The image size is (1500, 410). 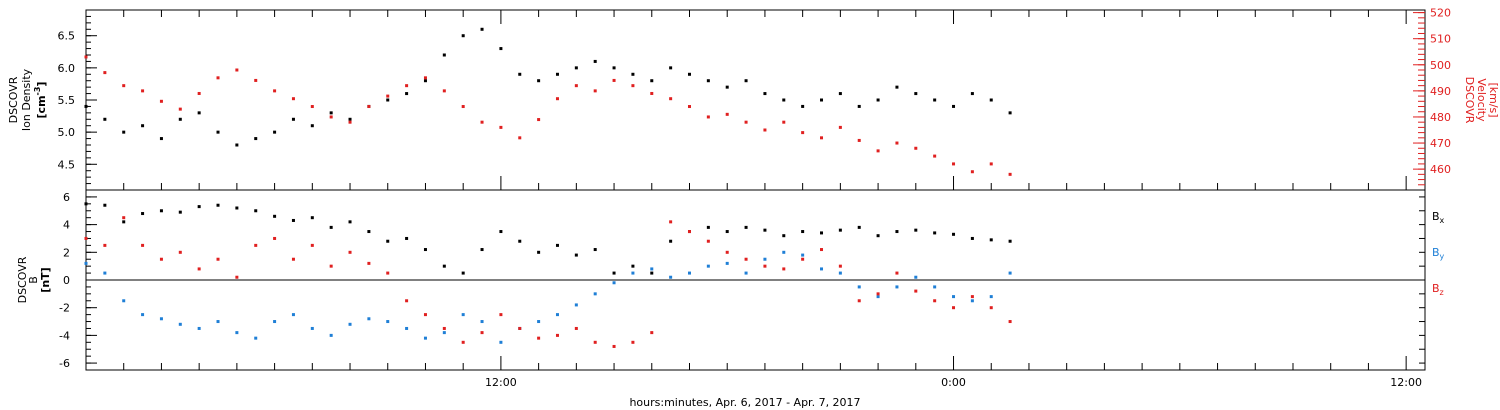 I want to click on x-tick-label: 0:00, so click(x=953, y=382).